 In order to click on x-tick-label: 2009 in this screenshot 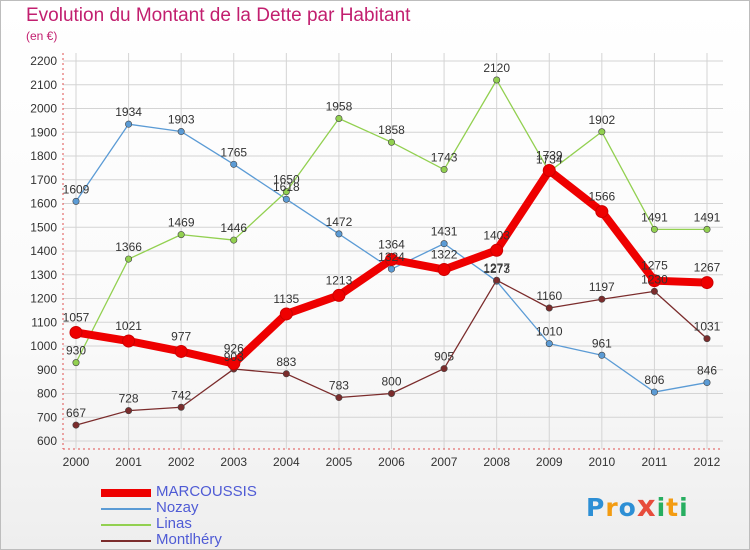, I will do `click(549, 462)`.